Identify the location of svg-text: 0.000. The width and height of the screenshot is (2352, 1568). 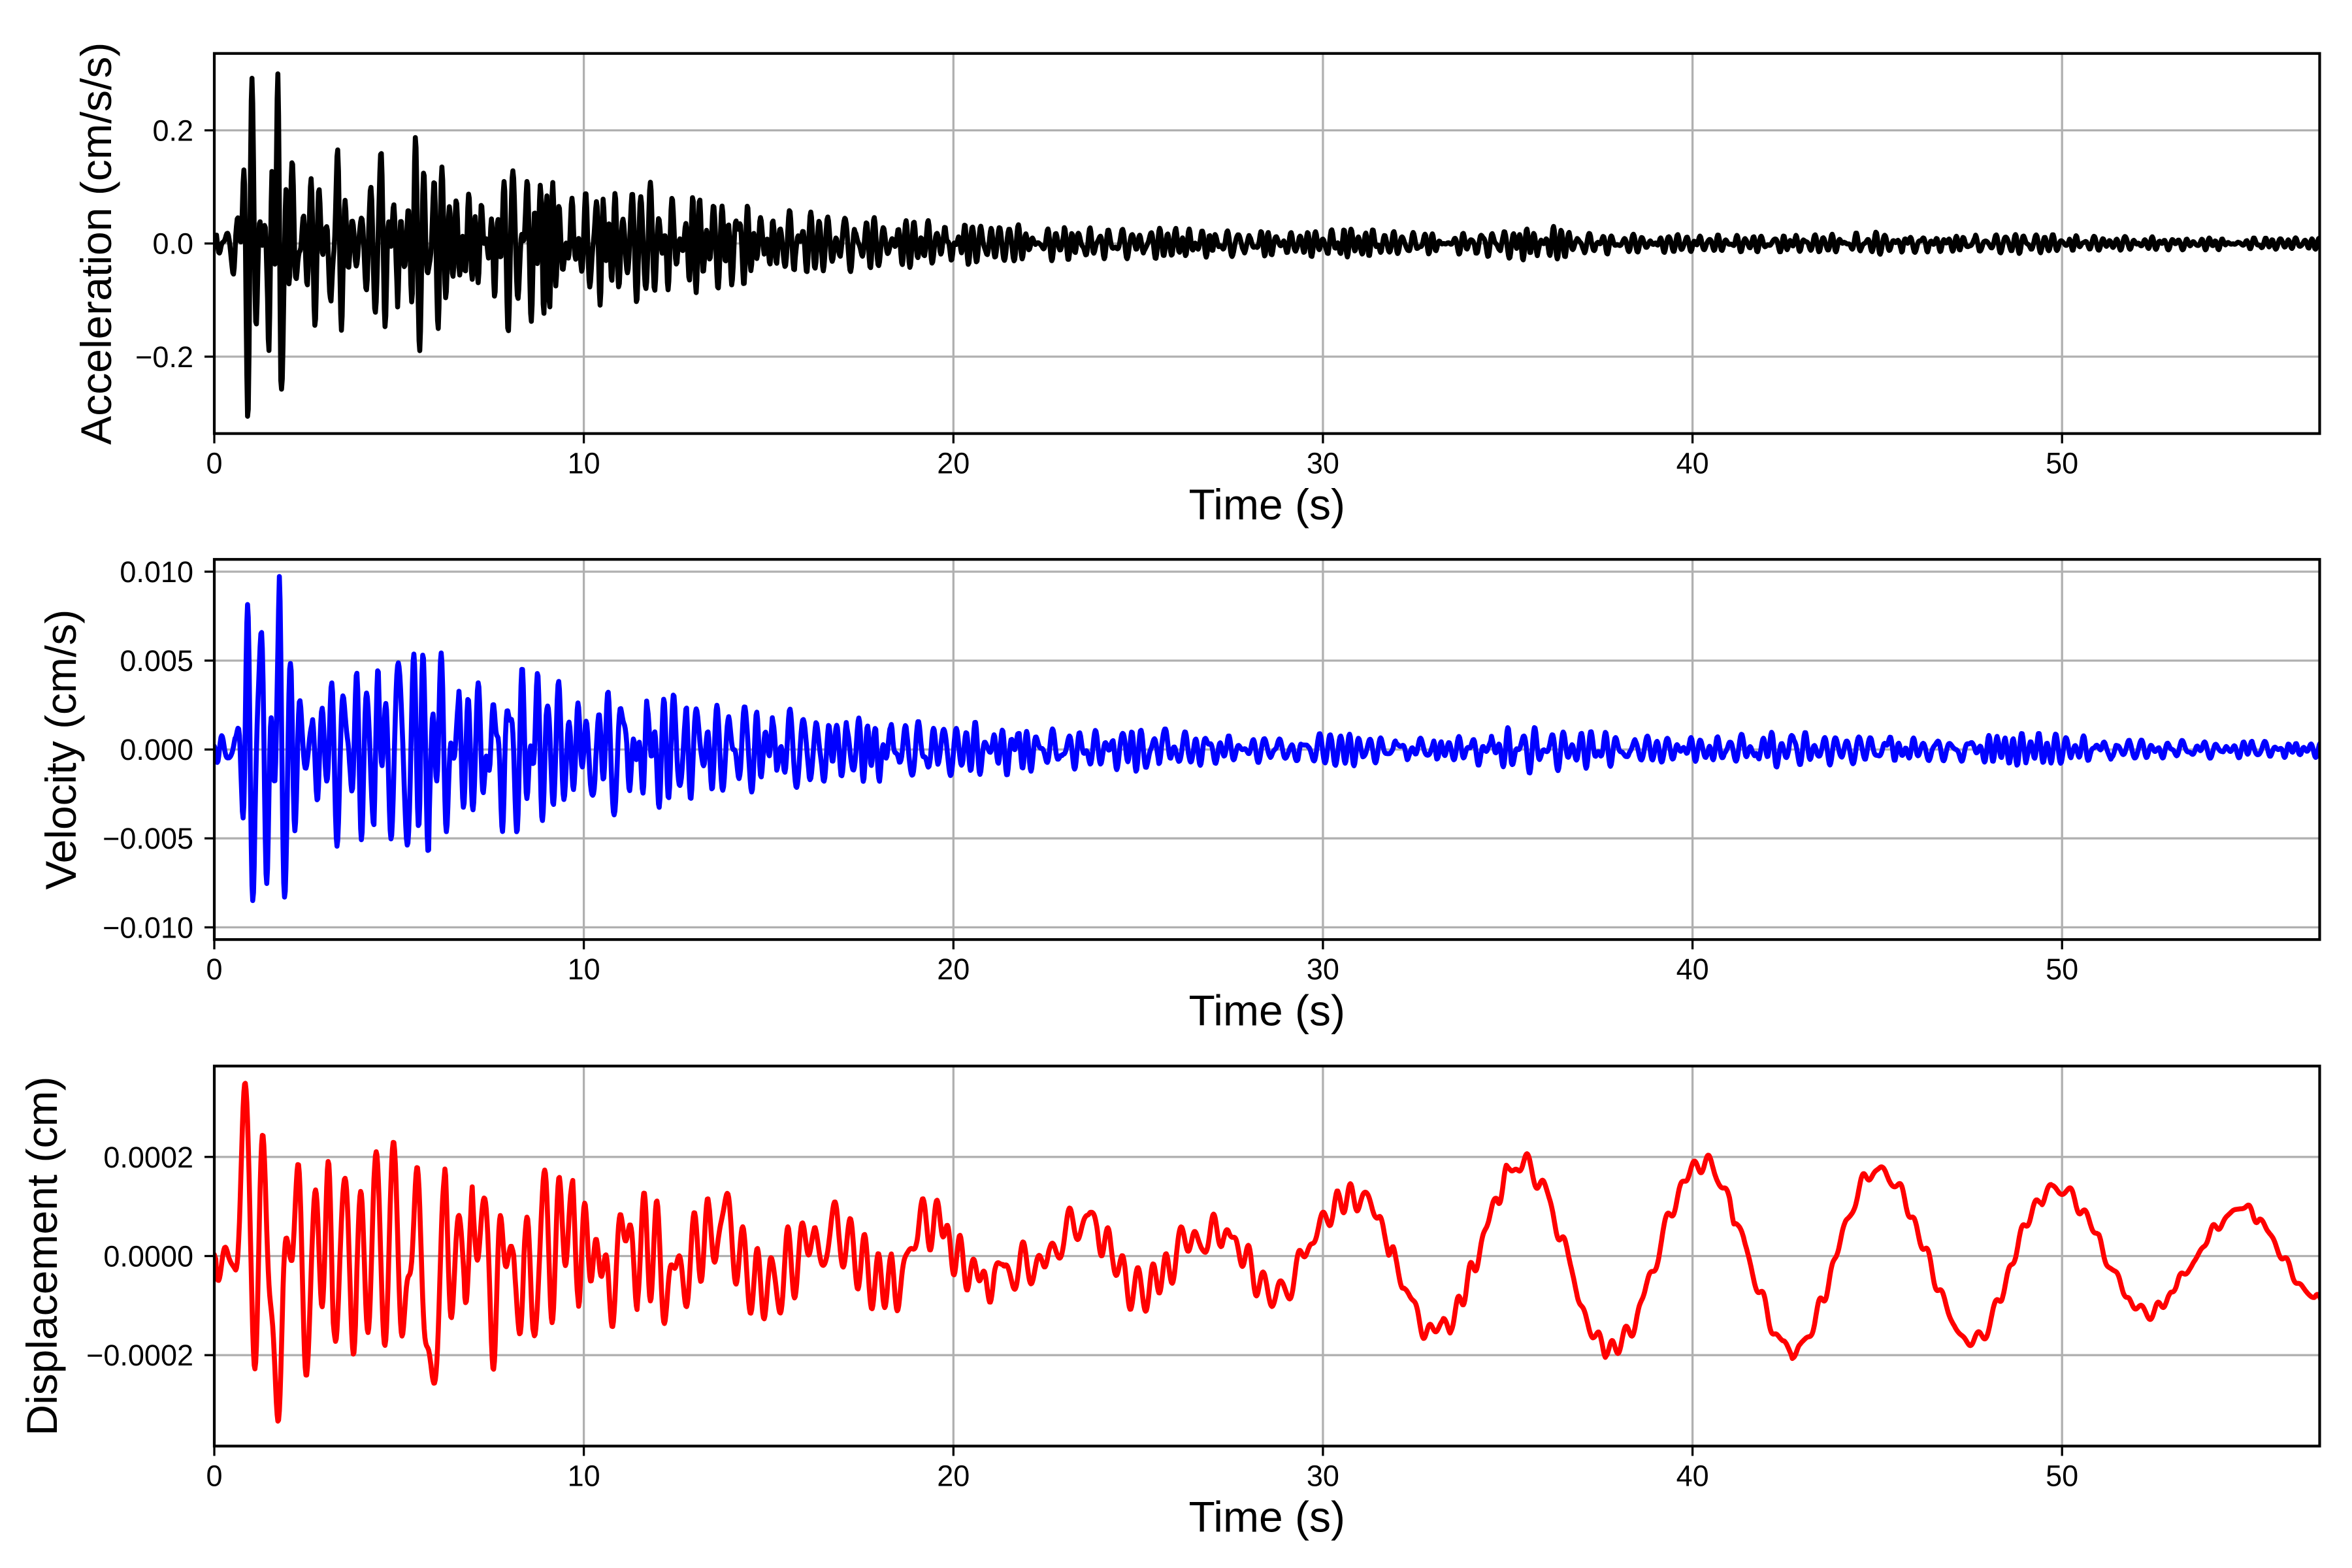
(156, 749).